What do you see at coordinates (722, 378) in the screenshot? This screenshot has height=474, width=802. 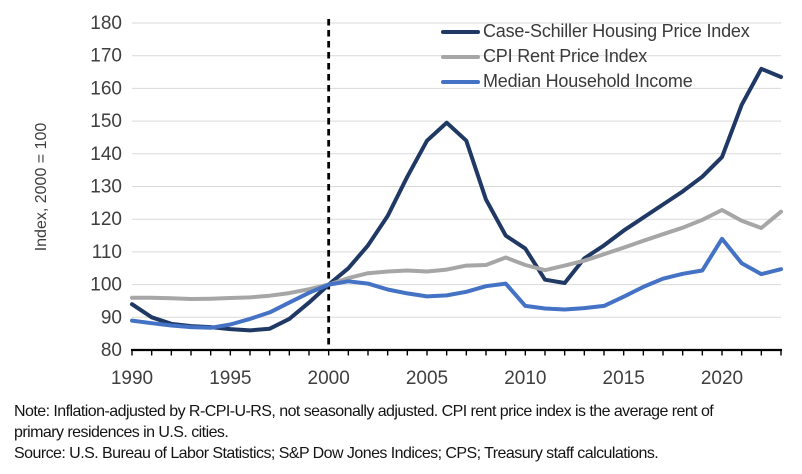 I see `x-tick-label: 2020` at bounding box center [722, 378].